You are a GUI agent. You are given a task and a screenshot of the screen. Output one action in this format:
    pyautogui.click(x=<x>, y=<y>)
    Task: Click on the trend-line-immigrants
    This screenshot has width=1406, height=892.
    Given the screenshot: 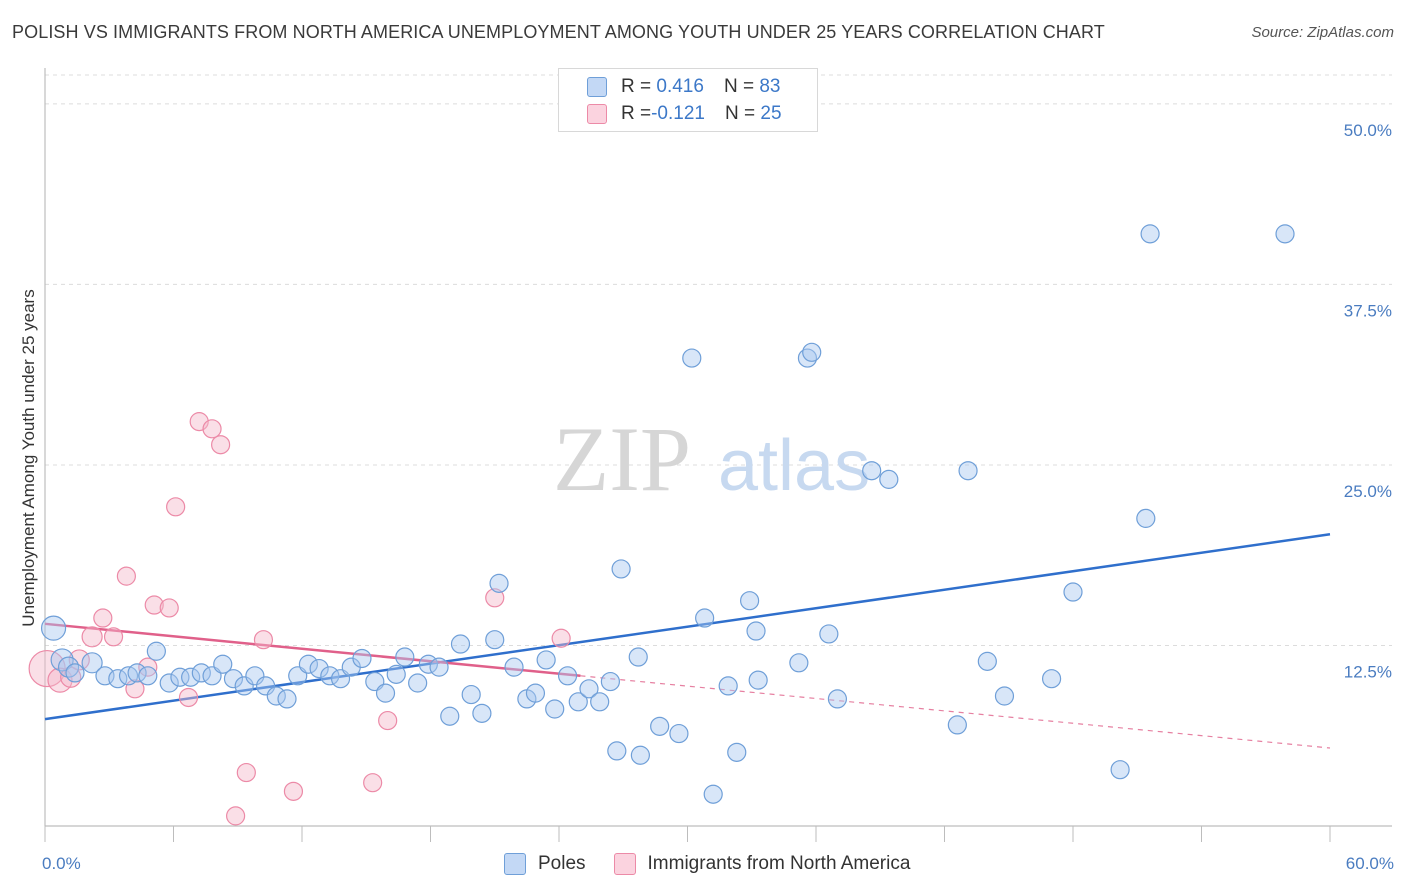 What is the action you would take?
    pyautogui.click(x=312, y=650)
    